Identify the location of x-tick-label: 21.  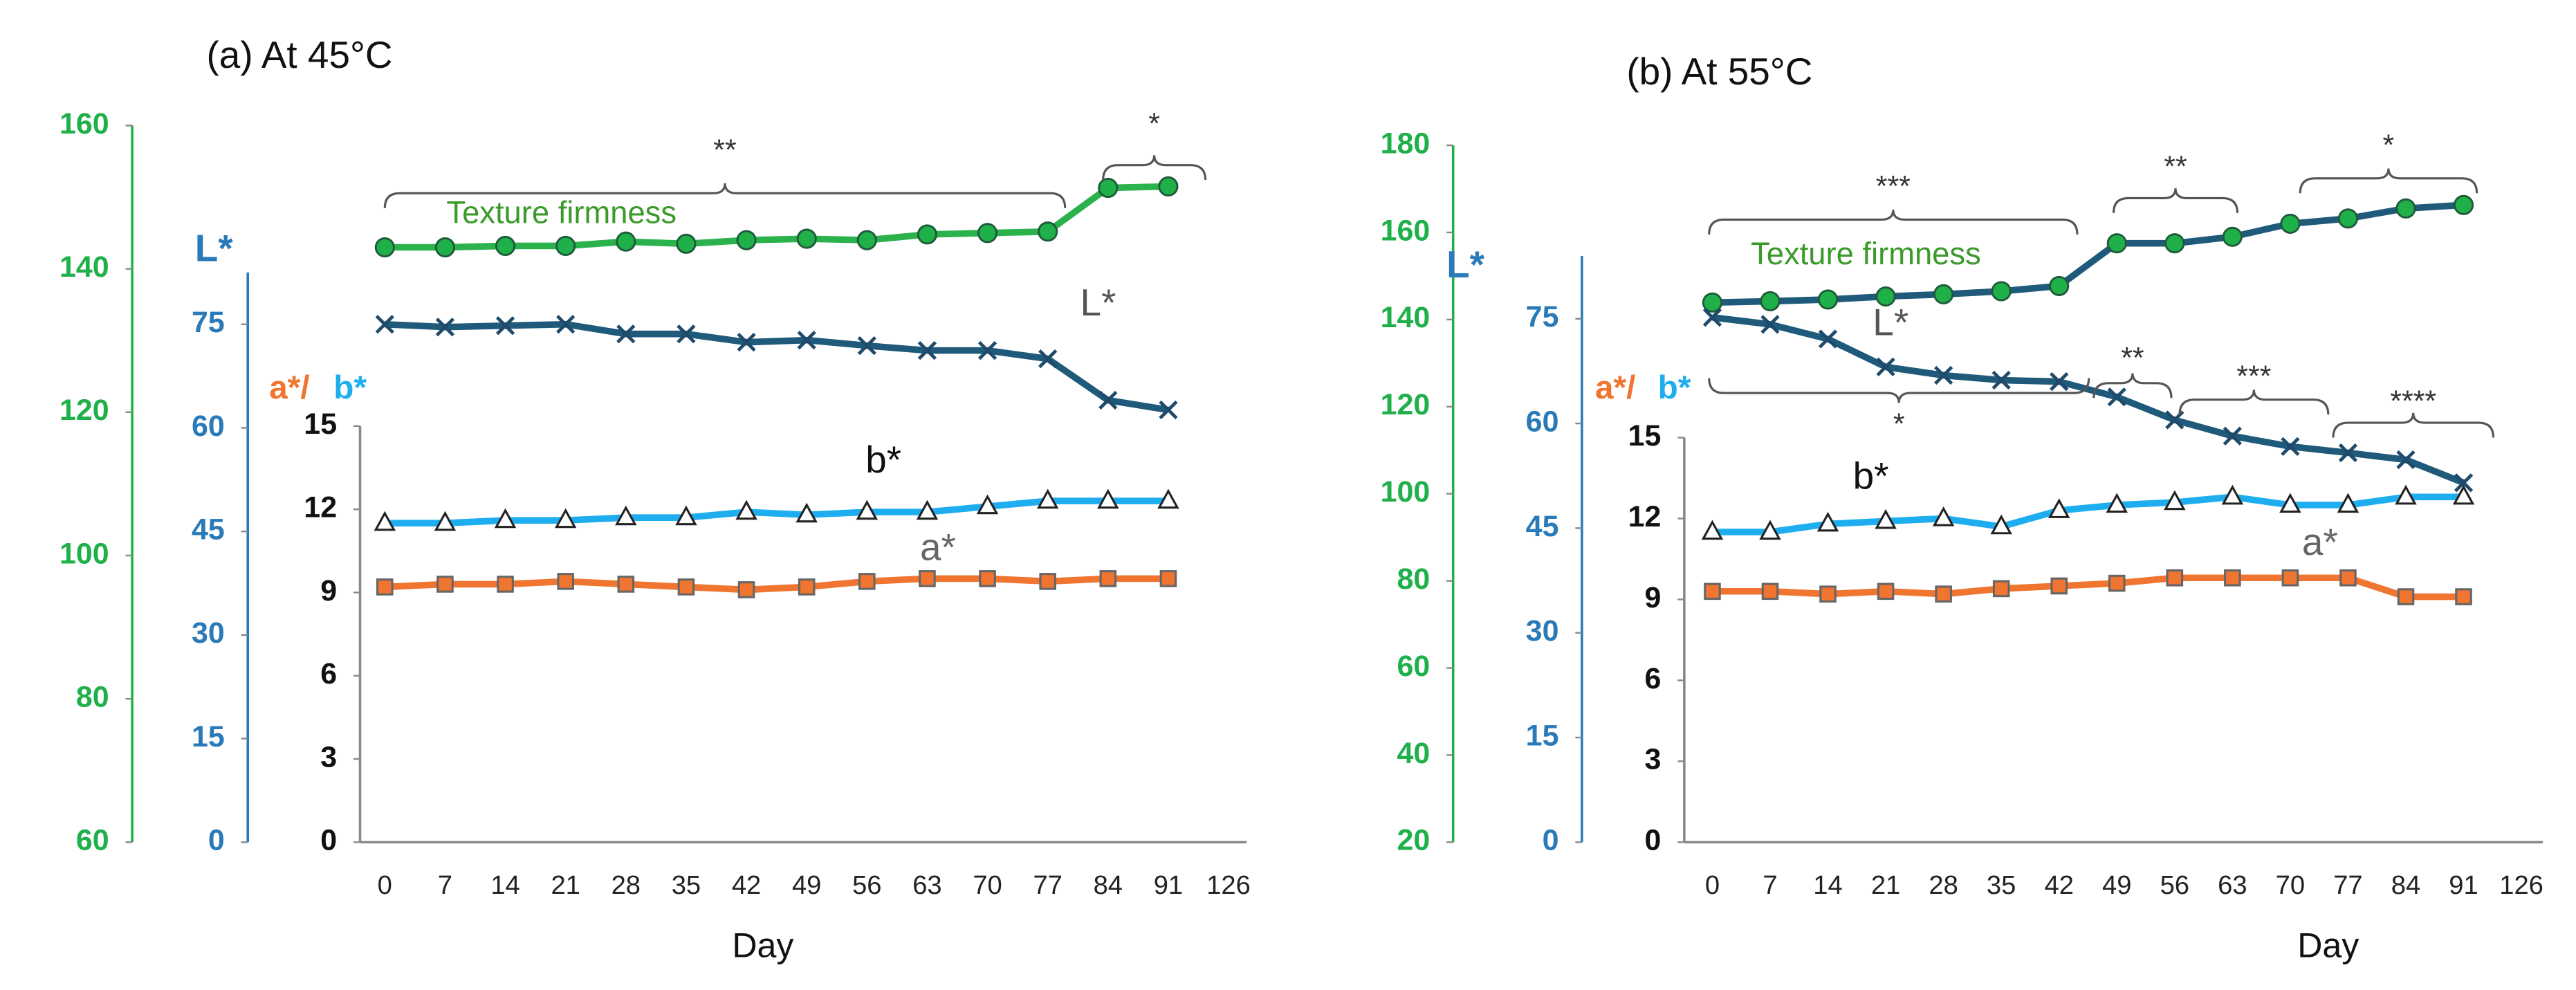
(1885, 885).